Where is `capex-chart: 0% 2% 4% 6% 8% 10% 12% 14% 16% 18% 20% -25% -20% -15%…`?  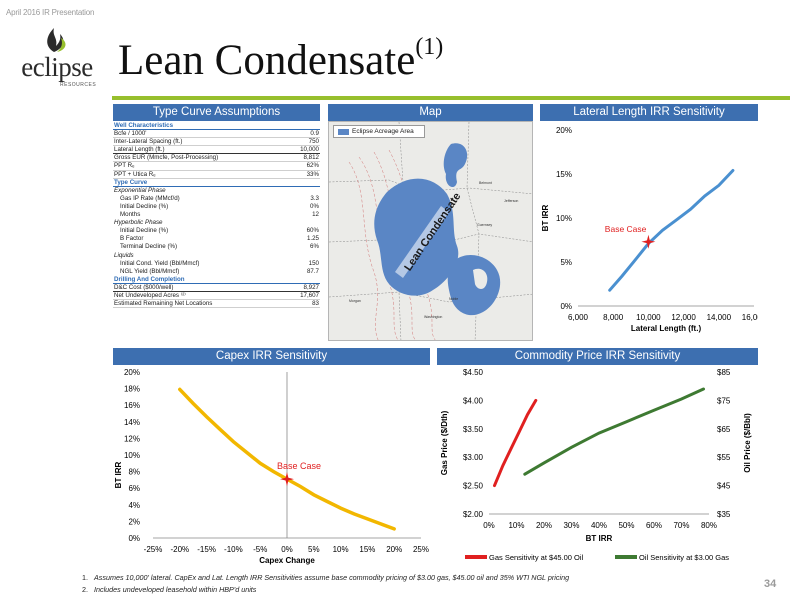 capex-chart: 0% 2% 4% 6% 8% 10% 12% 14% 16% 18% 20% -25% -20% -15%… is located at coordinates (271, 466).